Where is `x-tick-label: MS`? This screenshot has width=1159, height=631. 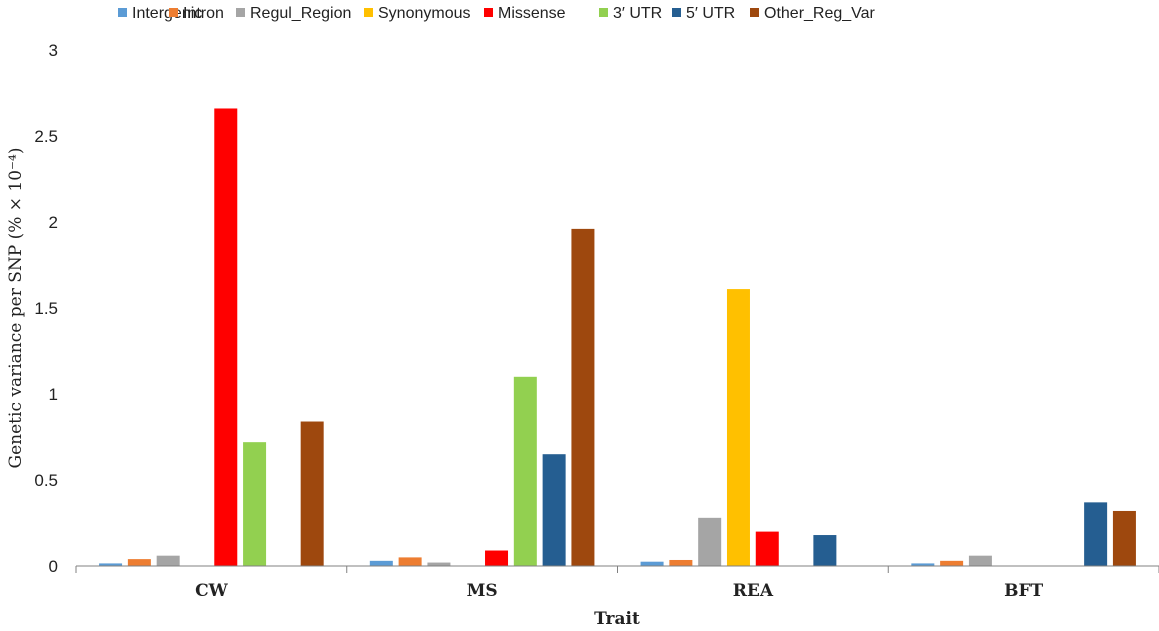
x-tick-label: MS is located at coordinates (482, 591).